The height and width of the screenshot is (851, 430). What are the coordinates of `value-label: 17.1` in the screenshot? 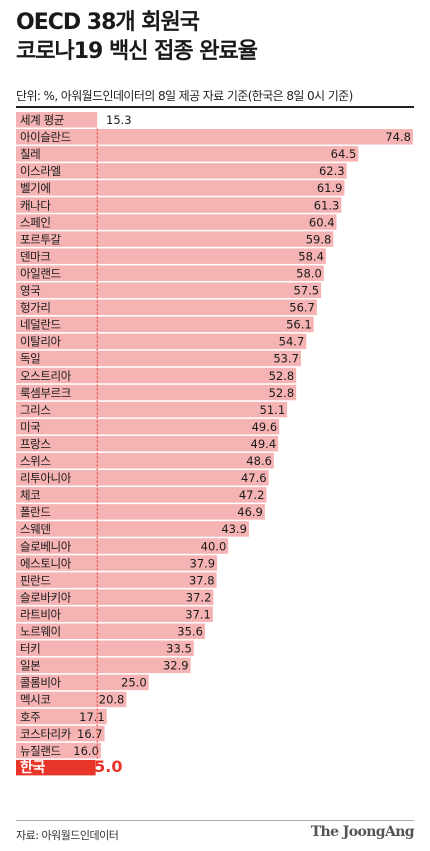 It's located at (92, 717).